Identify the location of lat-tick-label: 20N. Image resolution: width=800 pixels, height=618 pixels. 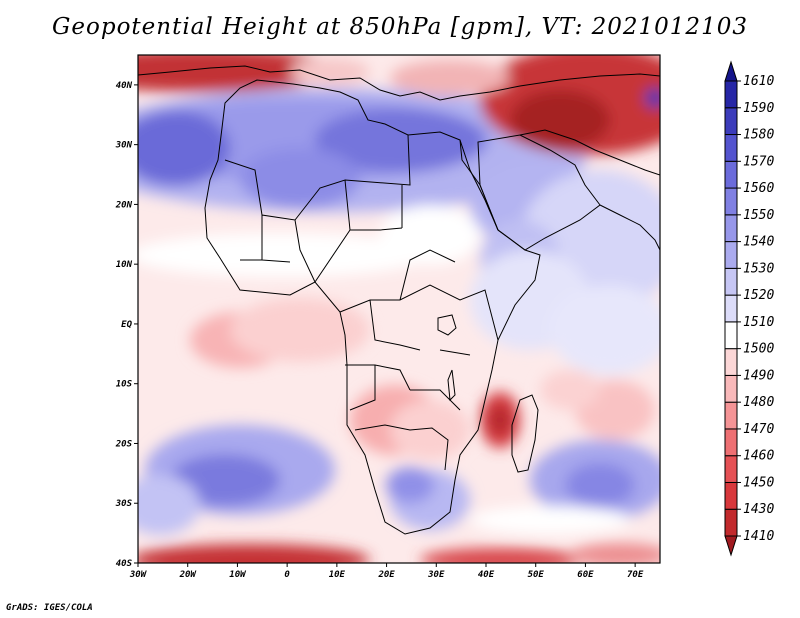
(124, 205).